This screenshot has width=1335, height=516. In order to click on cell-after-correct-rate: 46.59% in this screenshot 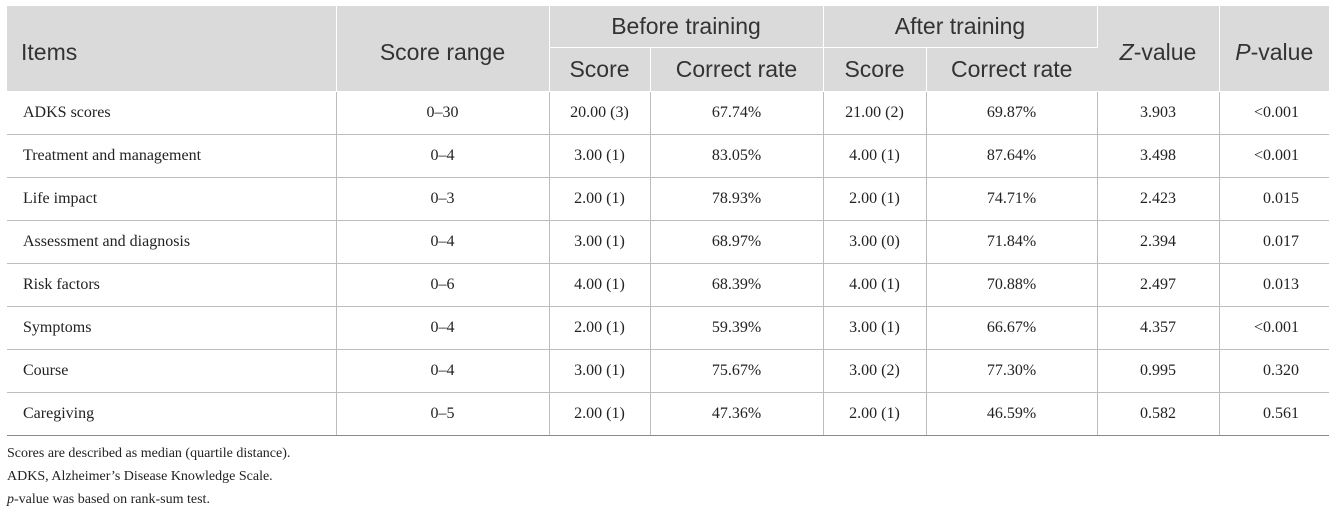, I will do `click(1012, 414)`.